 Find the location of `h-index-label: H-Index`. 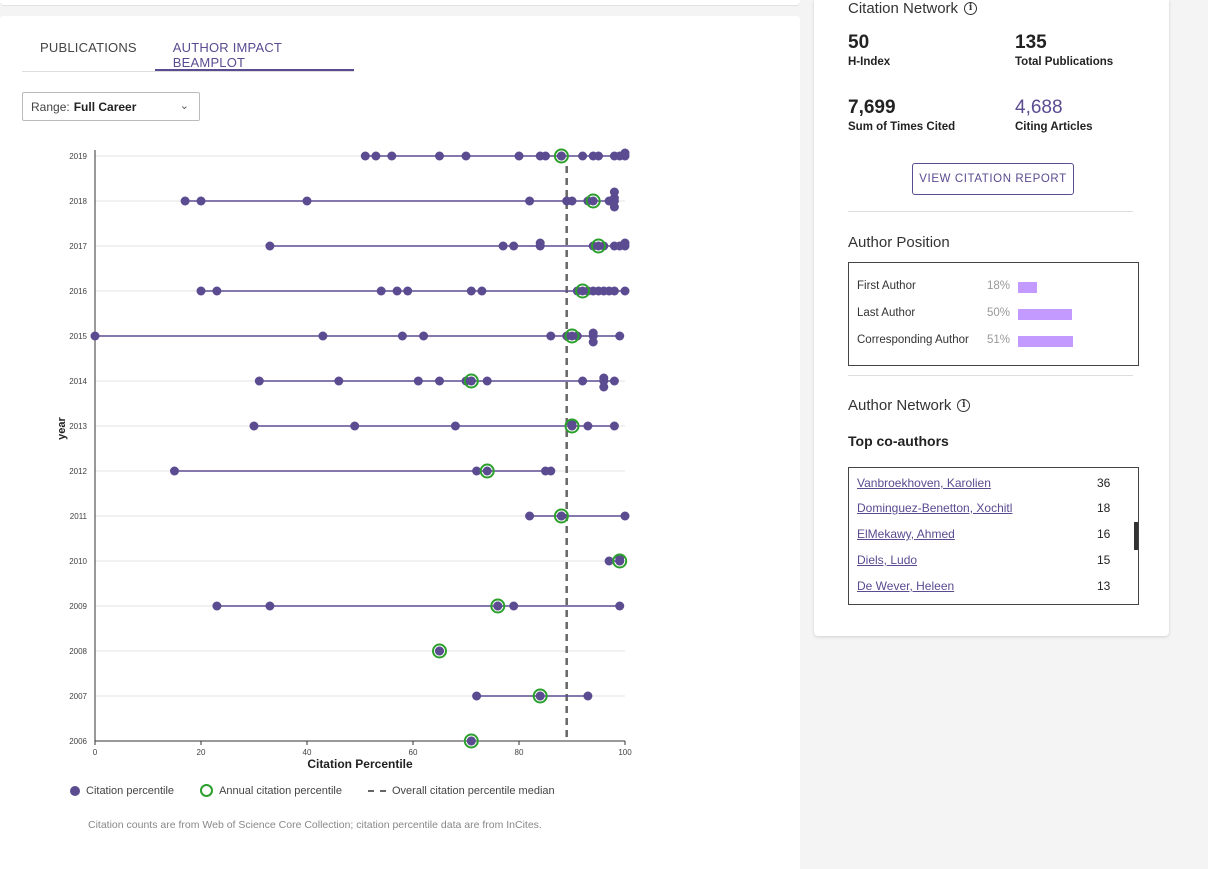

h-index-label: H-Index is located at coordinates (869, 62).